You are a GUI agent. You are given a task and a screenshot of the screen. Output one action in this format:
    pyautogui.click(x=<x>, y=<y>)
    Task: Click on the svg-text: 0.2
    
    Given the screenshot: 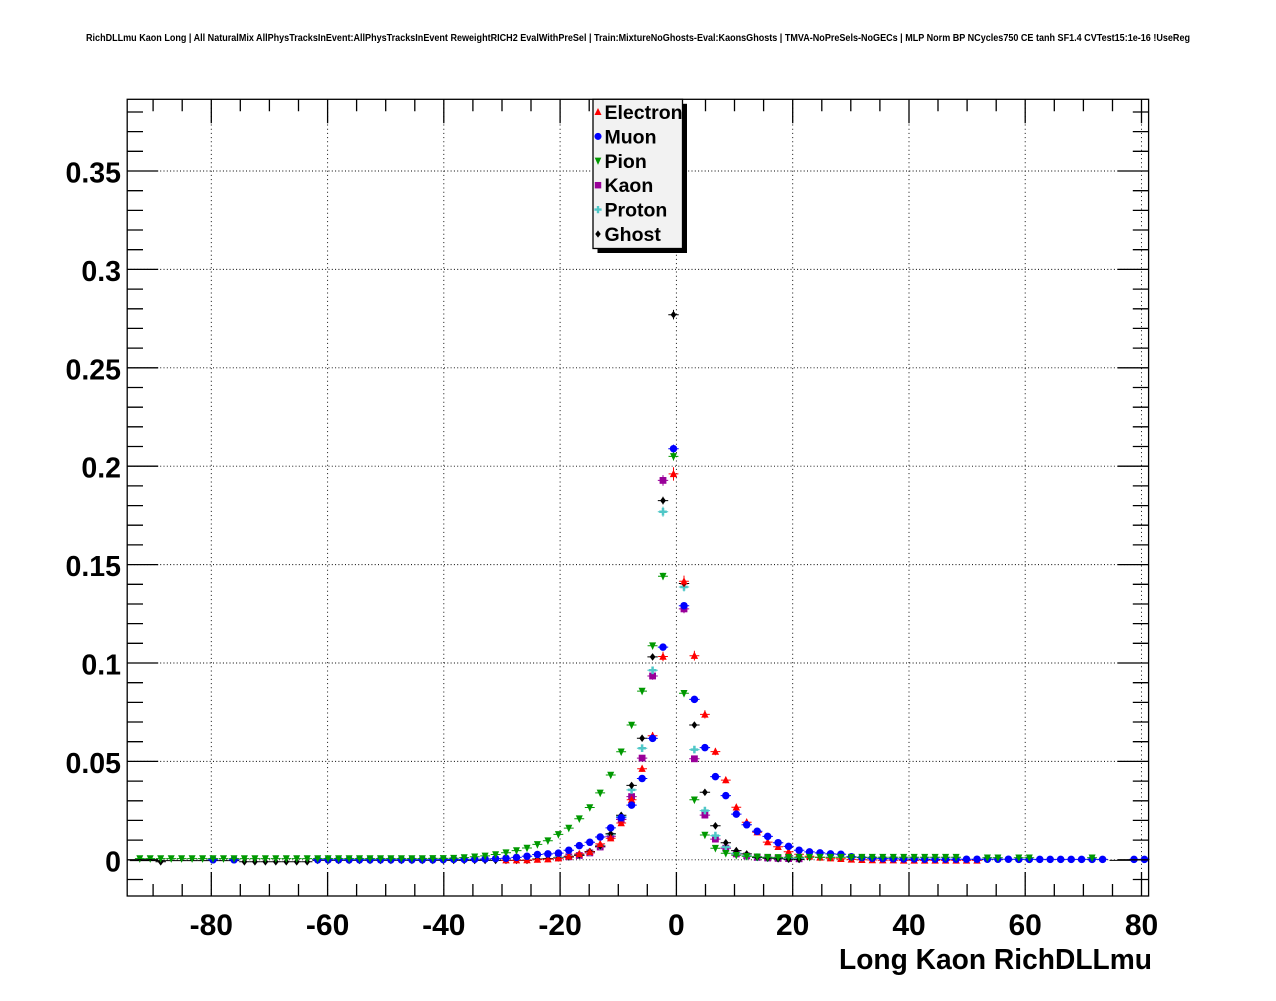 What is the action you would take?
    pyautogui.click(x=101, y=469)
    